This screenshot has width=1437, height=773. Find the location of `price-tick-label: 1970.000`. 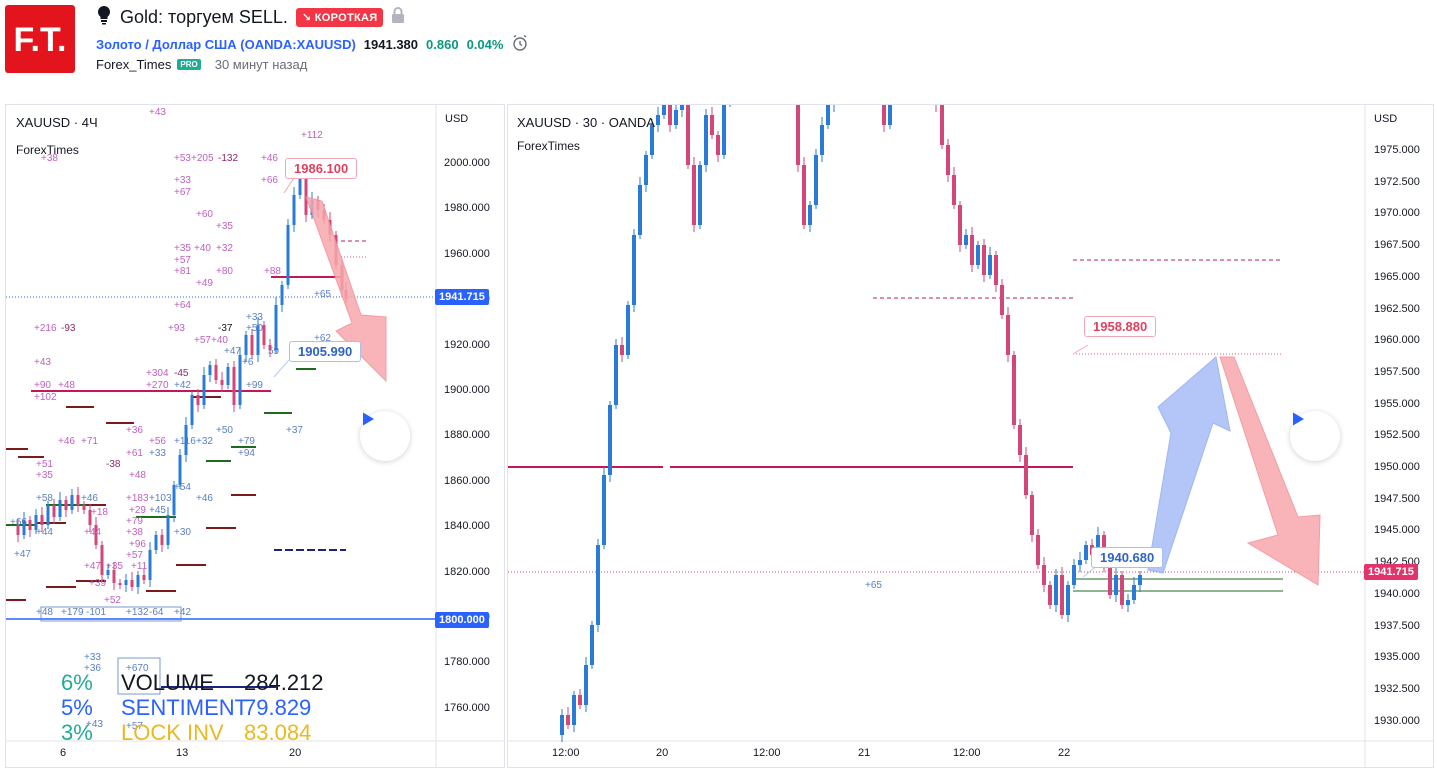

price-tick-label: 1970.000 is located at coordinates (1397, 213).